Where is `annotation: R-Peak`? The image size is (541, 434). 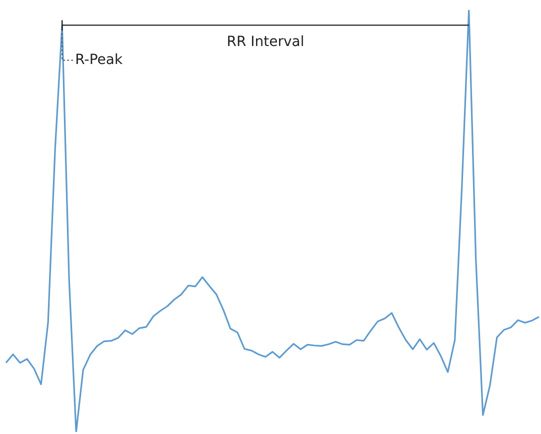 annotation: R-Peak is located at coordinates (99, 60).